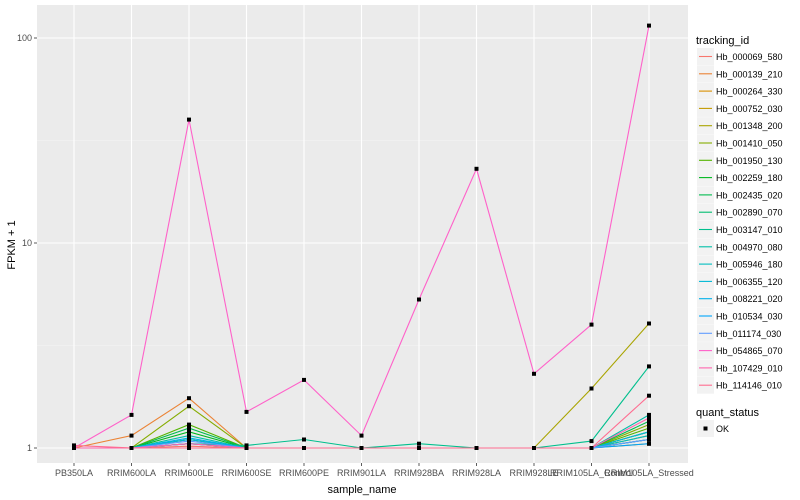 Image resolution: width=800 pixels, height=500 pixels. I want to click on legend-label: Hb_010534_030, so click(749, 317).